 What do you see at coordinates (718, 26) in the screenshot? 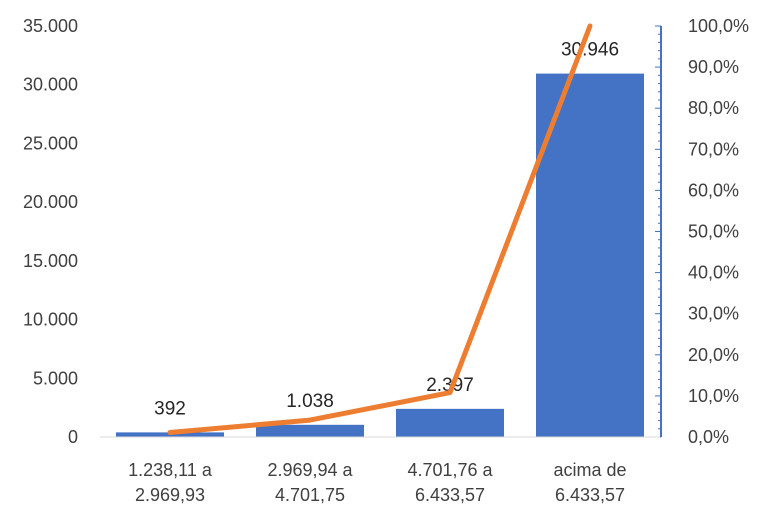
I see `right-tick-label: 100,0%` at bounding box center [718, 26].